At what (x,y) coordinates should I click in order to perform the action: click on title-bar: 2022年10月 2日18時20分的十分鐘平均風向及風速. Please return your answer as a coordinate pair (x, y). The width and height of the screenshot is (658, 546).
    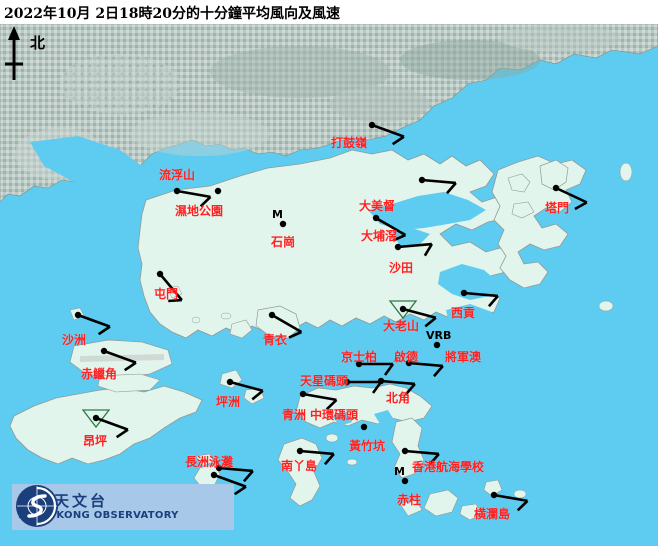
    Looking at the image, I should click on (329, 12).